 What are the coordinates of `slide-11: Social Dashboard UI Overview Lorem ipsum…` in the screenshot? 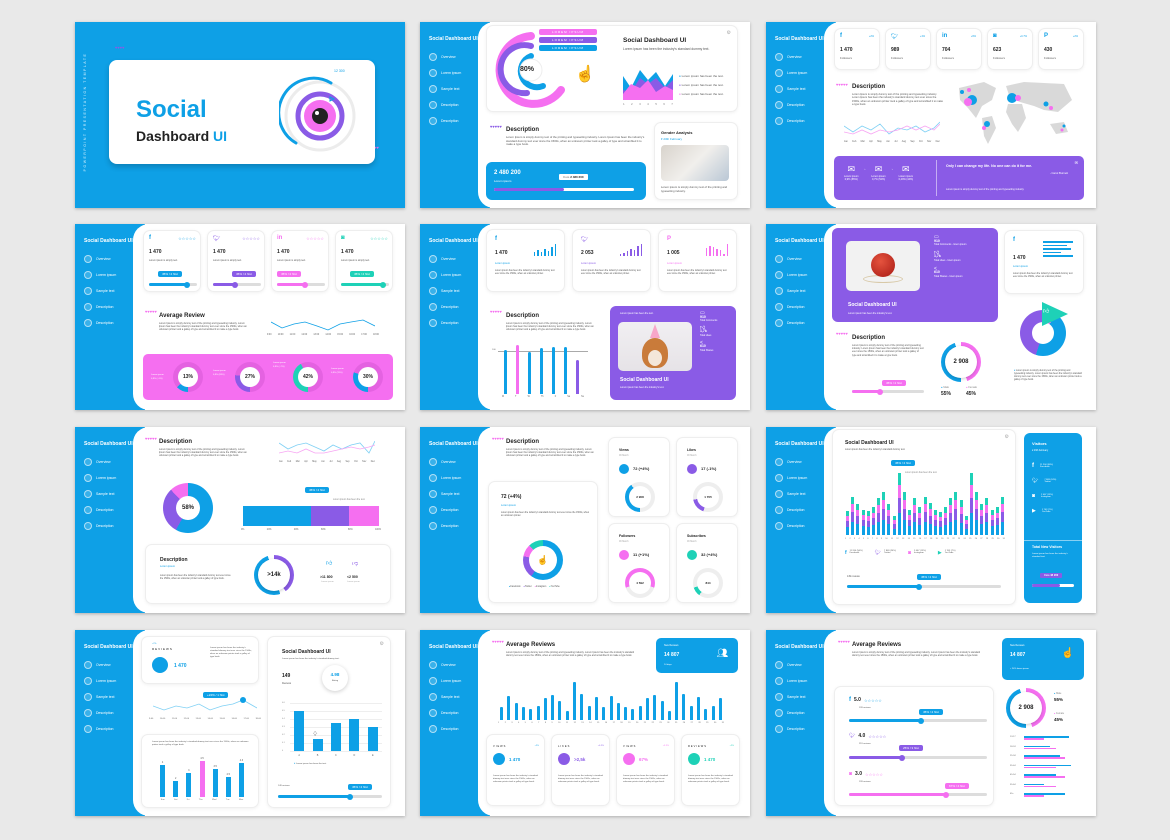 It's located at (585, 723).